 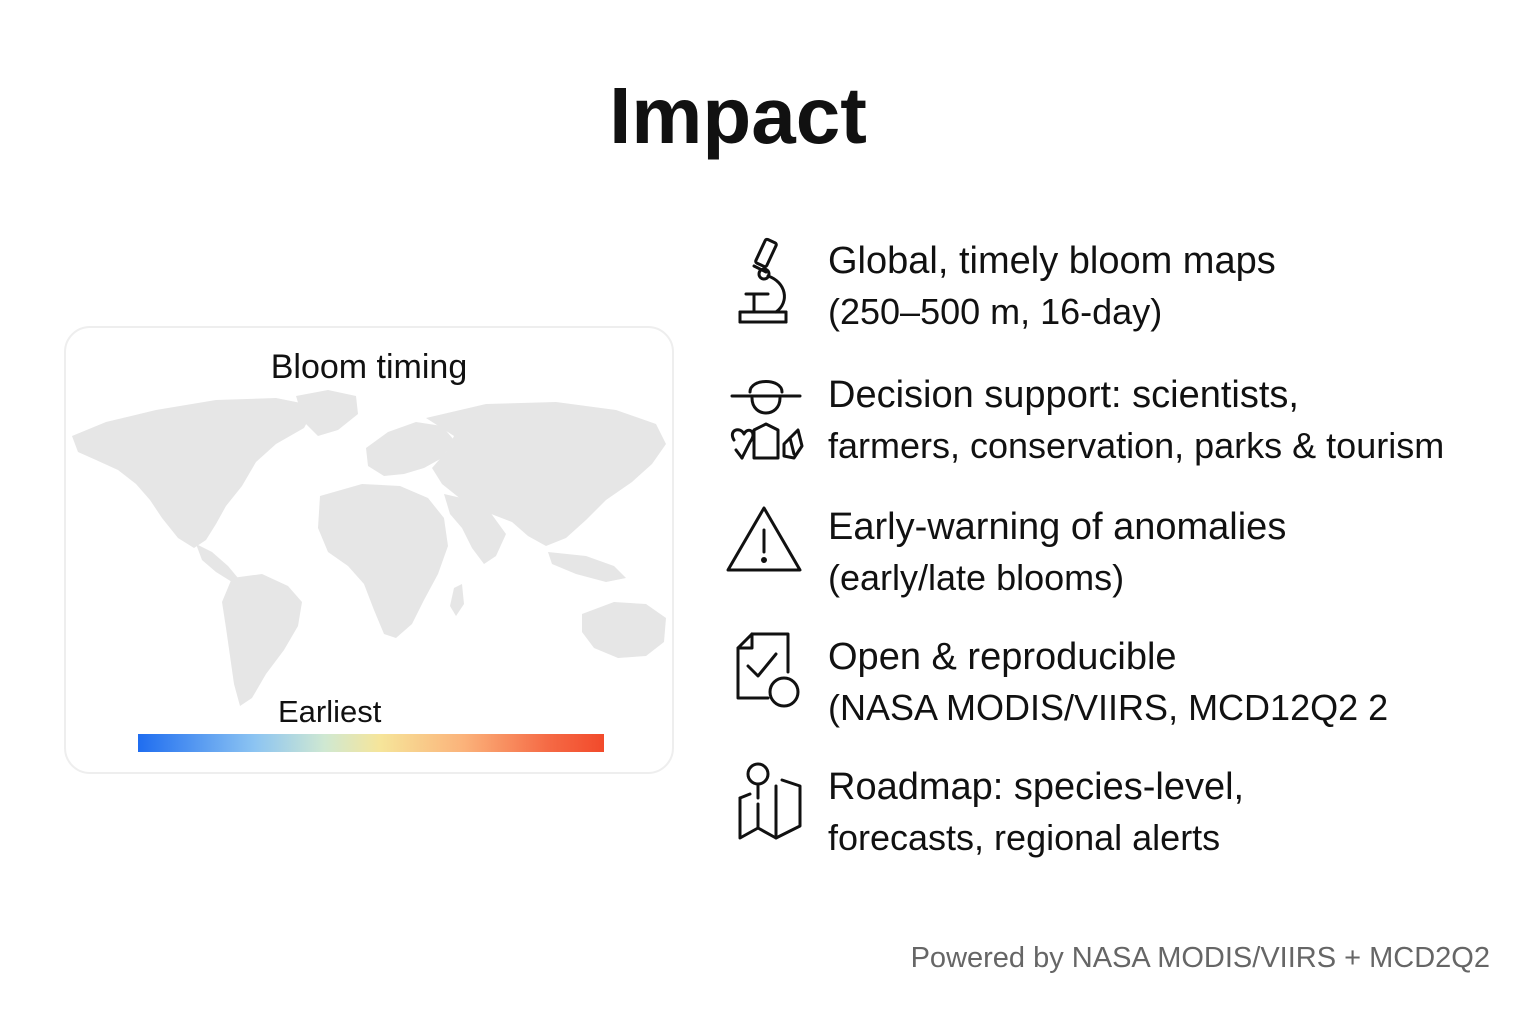 I want to click on item-title: Roadmap: species-level,, so click(x=1036, y=787).